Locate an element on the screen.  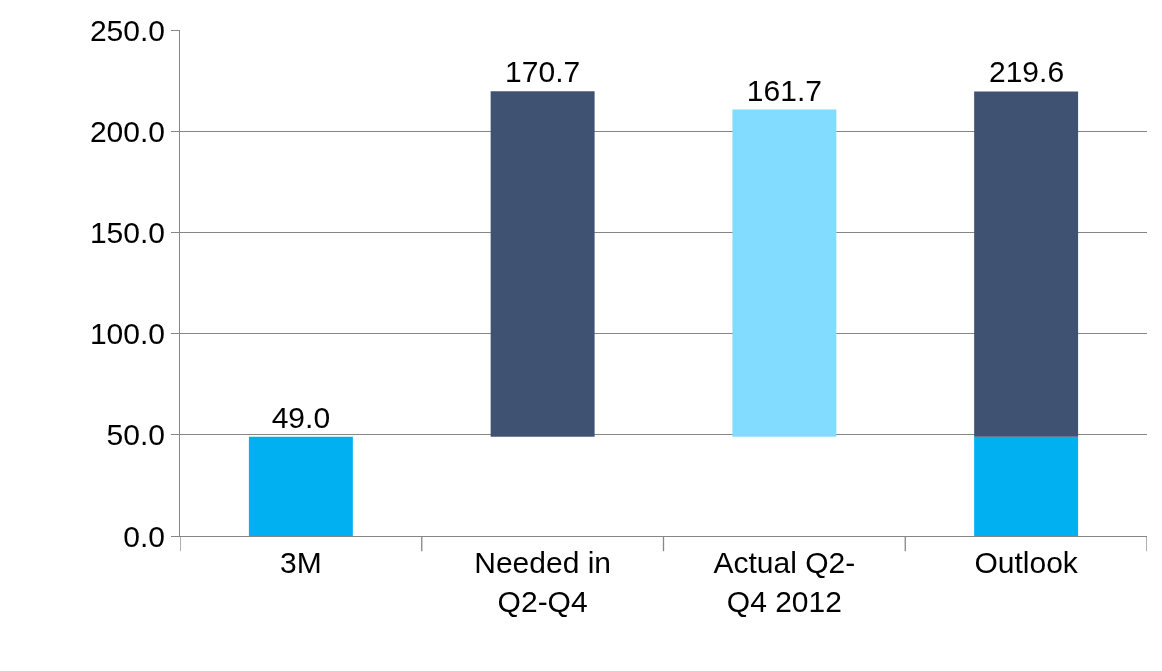
data-label: 49.0 is located at coordinates (301, 417).